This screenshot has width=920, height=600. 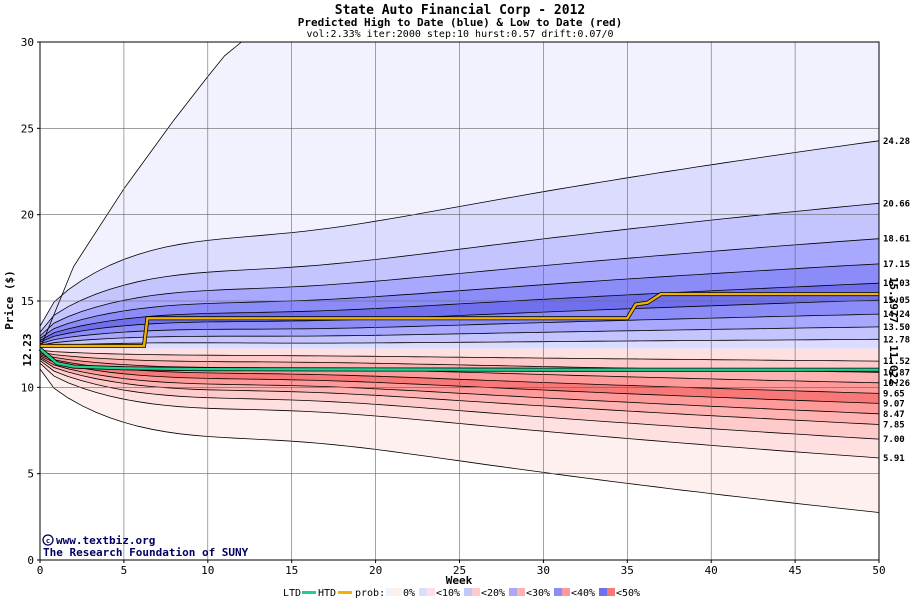 I want to click on htd-line, so click(x=459, y=320).